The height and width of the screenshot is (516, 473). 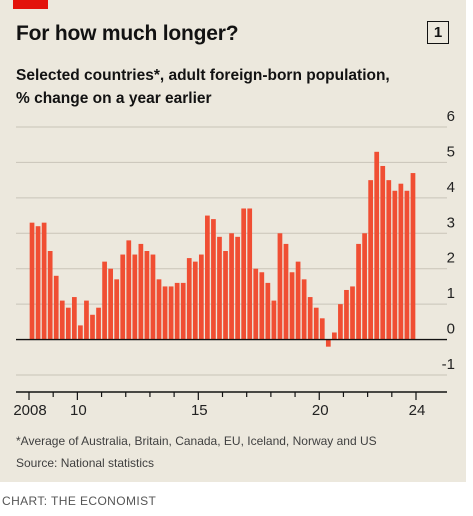 I want to click on y-tick-label: 6, so click(x=451, y=116).